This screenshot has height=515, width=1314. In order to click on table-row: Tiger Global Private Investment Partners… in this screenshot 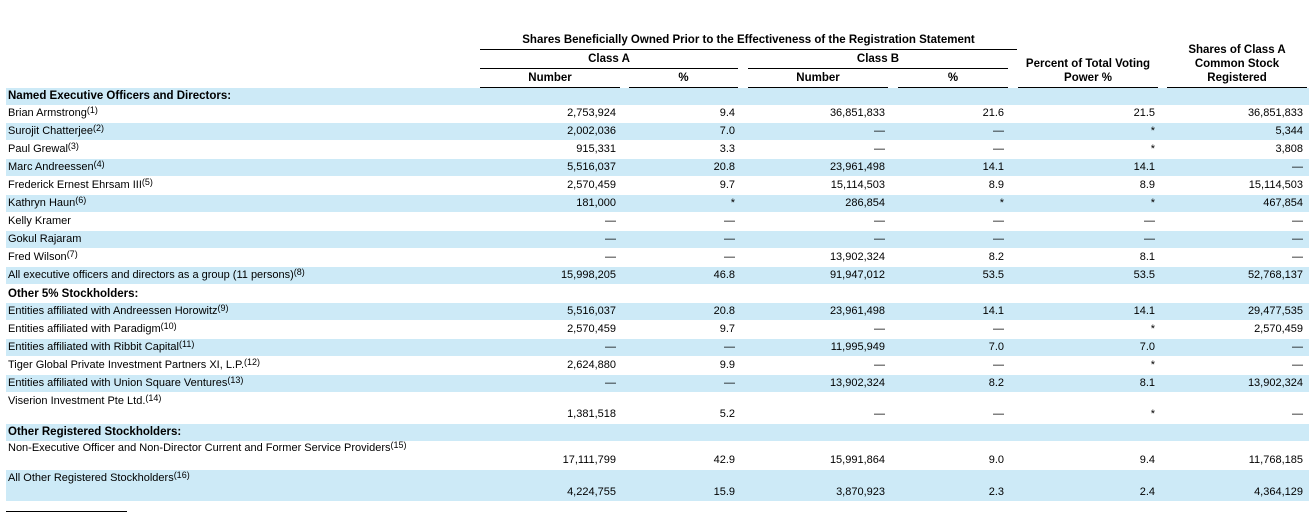, I will do `click(657, 365)`.